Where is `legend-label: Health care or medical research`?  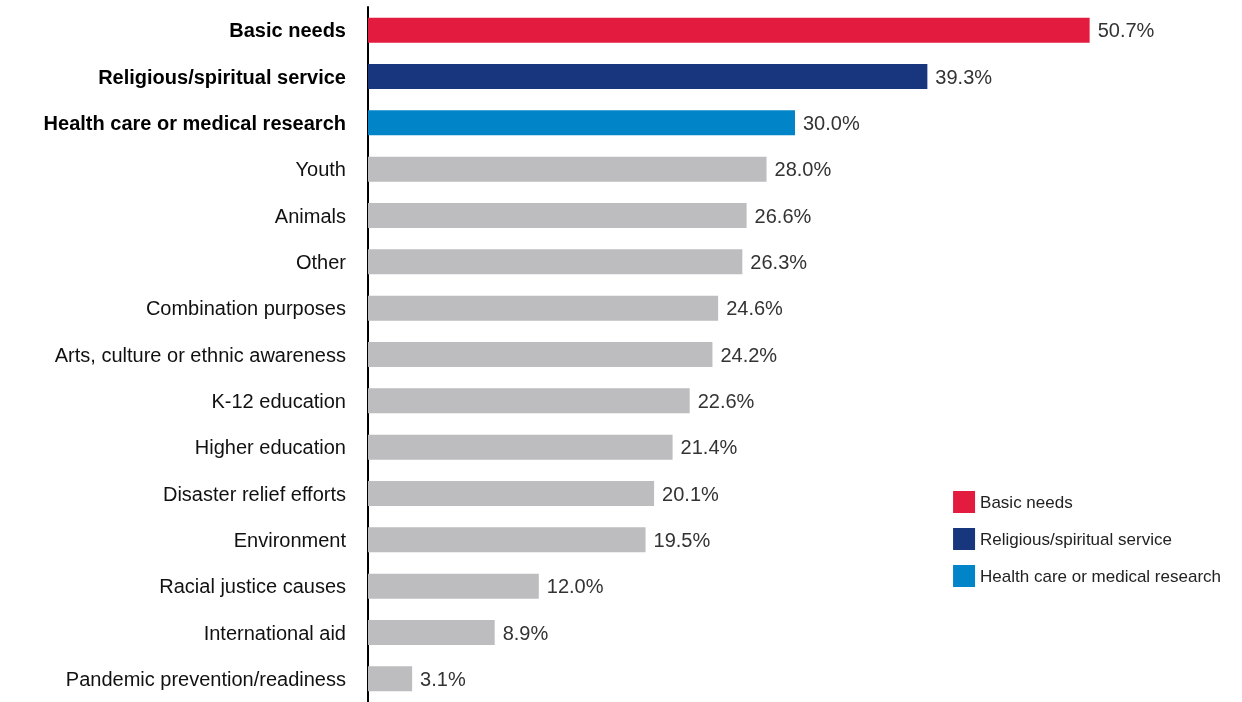
legend-label: Health care or medical research is located at coordinates (1101, 576).